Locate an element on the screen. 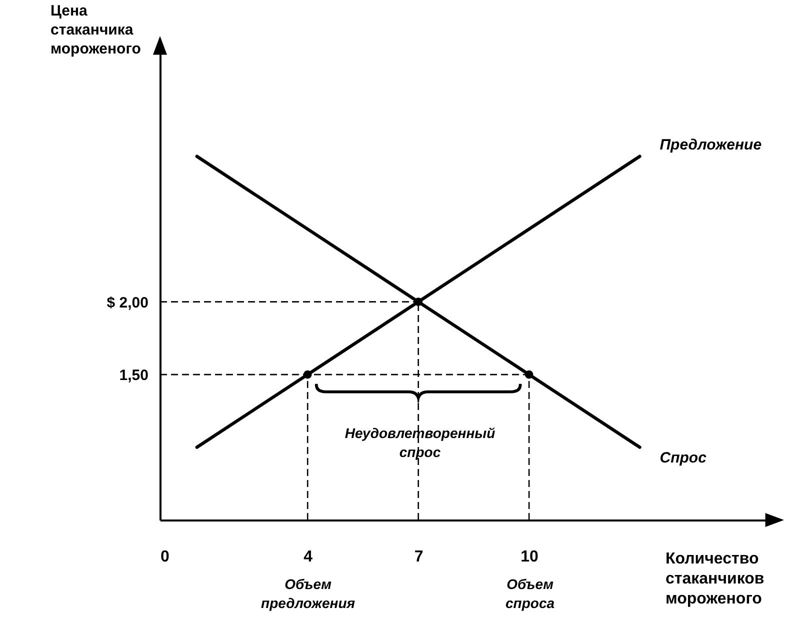 This screenshot has height=622, width=794. annotation: Неудовлетворенный спрос is located at coordinates (420, 442).